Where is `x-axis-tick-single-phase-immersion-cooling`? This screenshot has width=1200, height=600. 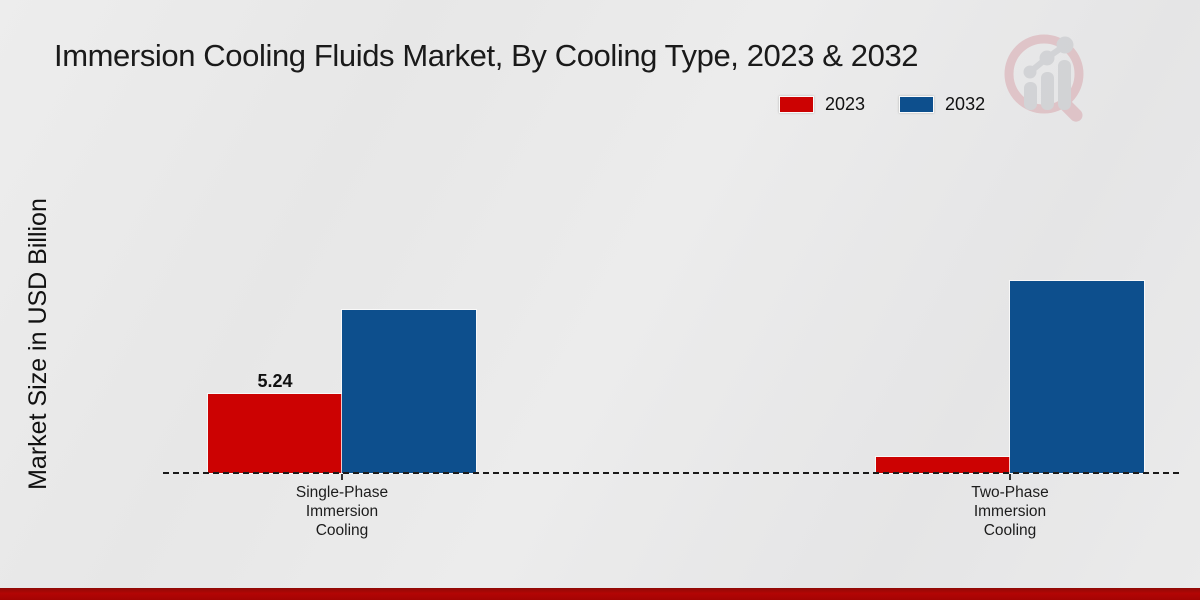
x-axis-tick-single-phase-immersion-cooling is located at coordinates (342, 477).